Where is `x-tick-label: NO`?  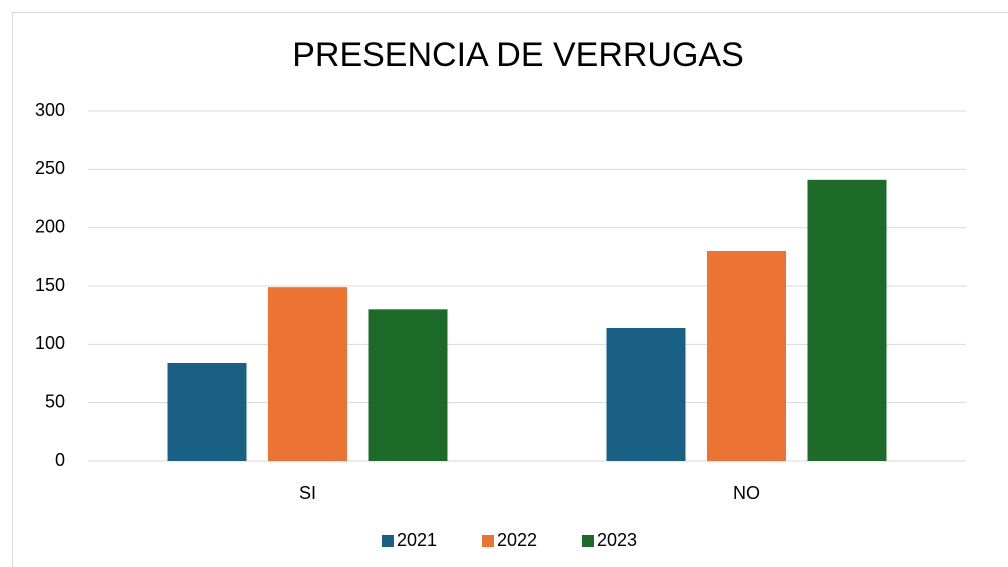
x-tick-label: NO is located at coordinates (746, 493).